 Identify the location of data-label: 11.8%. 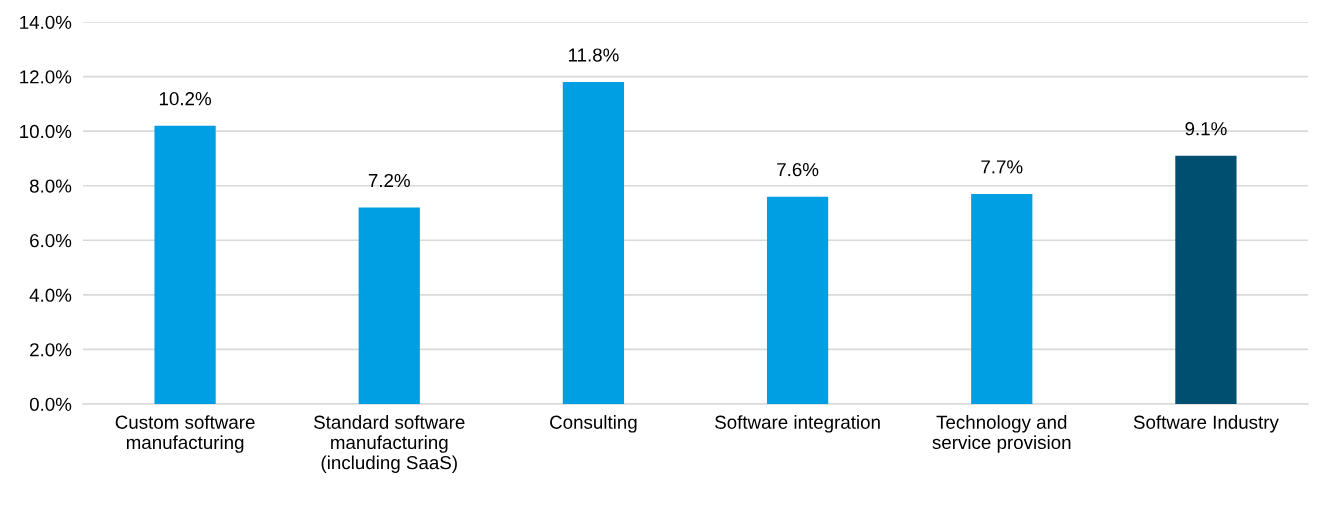
(593, 55).